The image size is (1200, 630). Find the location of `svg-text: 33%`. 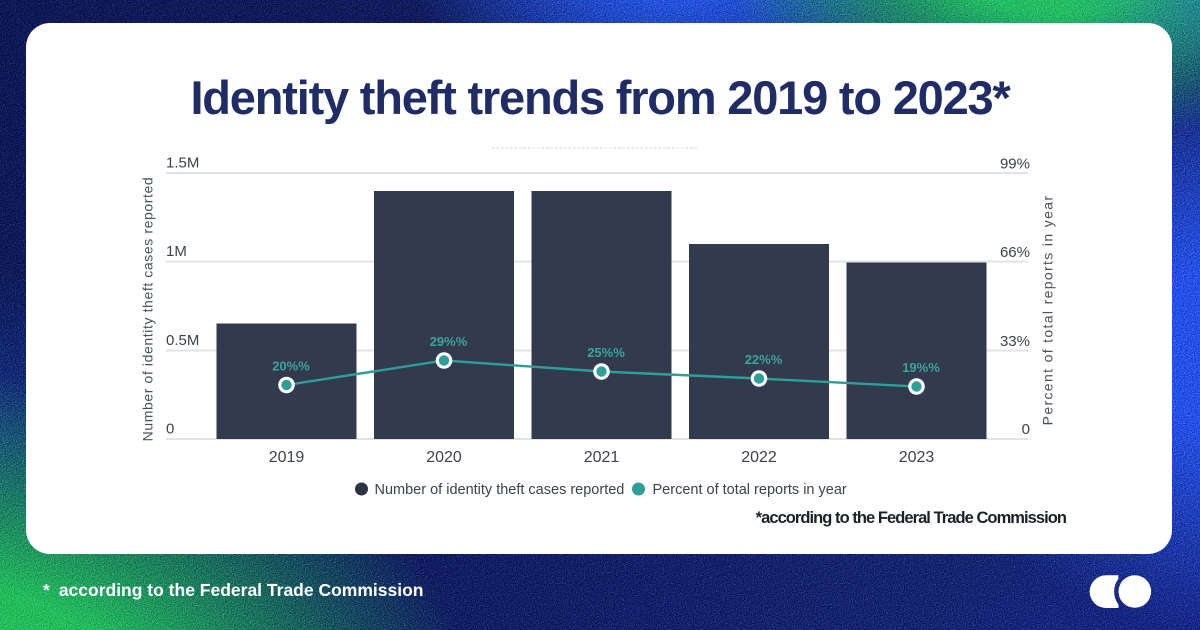

svg-text: 33% is located at coordinates (1015, 341).